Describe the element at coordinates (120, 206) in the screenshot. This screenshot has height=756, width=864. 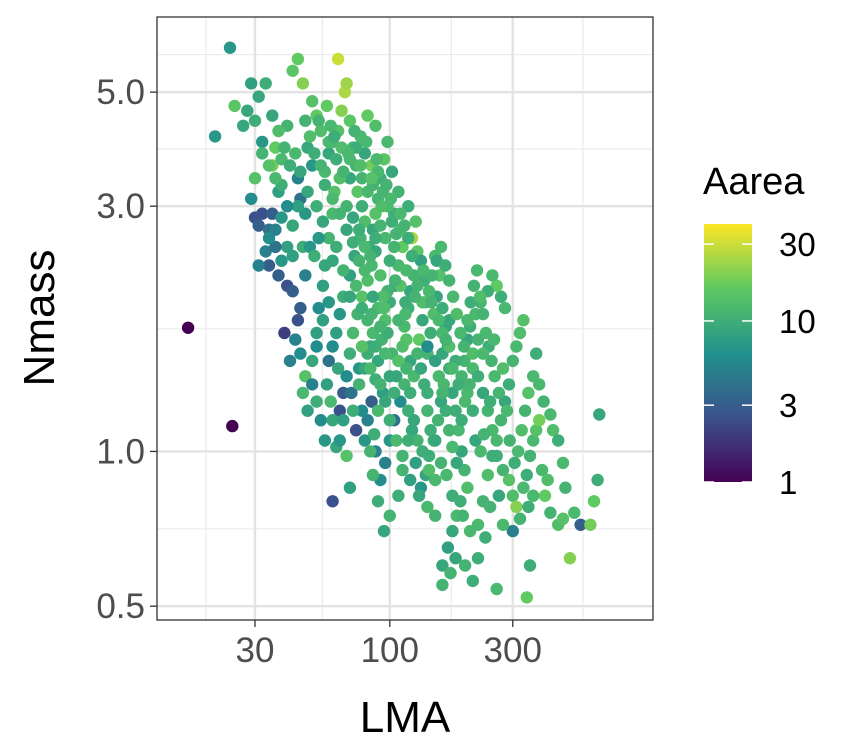
I see `y-tick-label: 3.0` at that location.